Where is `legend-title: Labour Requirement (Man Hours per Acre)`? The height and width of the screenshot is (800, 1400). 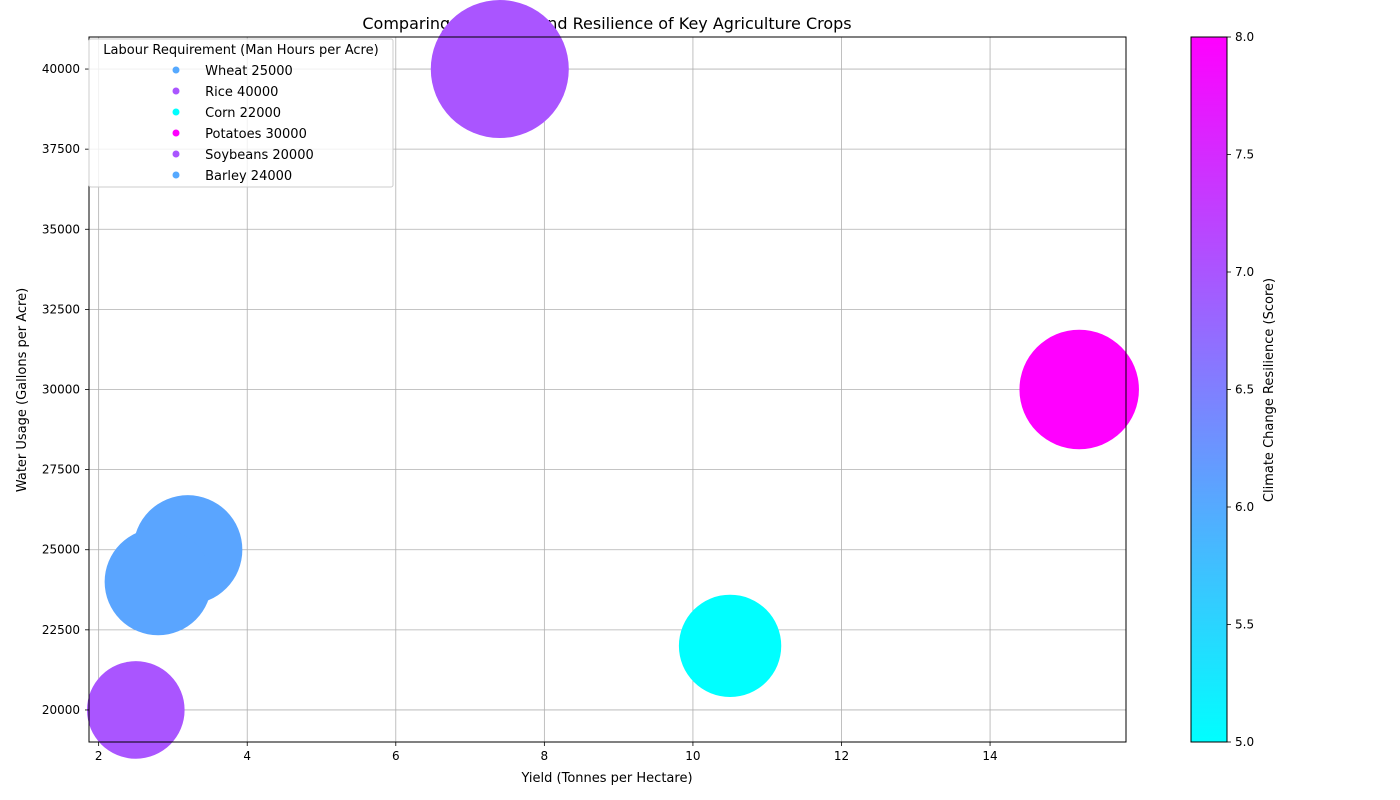
legend-title: Labour Requirement (Man Hours per Acre) is located at coordinates (240, 50).